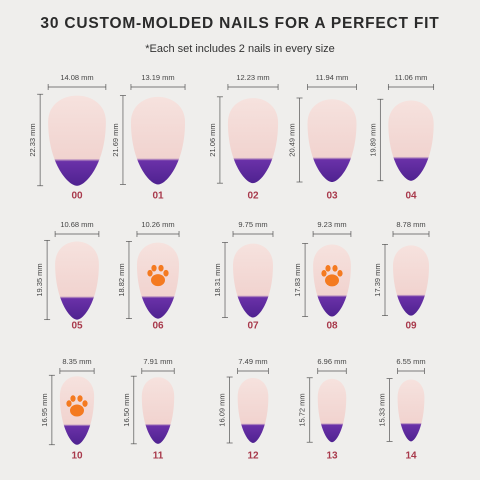 The width and height of the screenshot is (480, 480). I want to click on width-label: 6.96 mm, so click(331, 361).